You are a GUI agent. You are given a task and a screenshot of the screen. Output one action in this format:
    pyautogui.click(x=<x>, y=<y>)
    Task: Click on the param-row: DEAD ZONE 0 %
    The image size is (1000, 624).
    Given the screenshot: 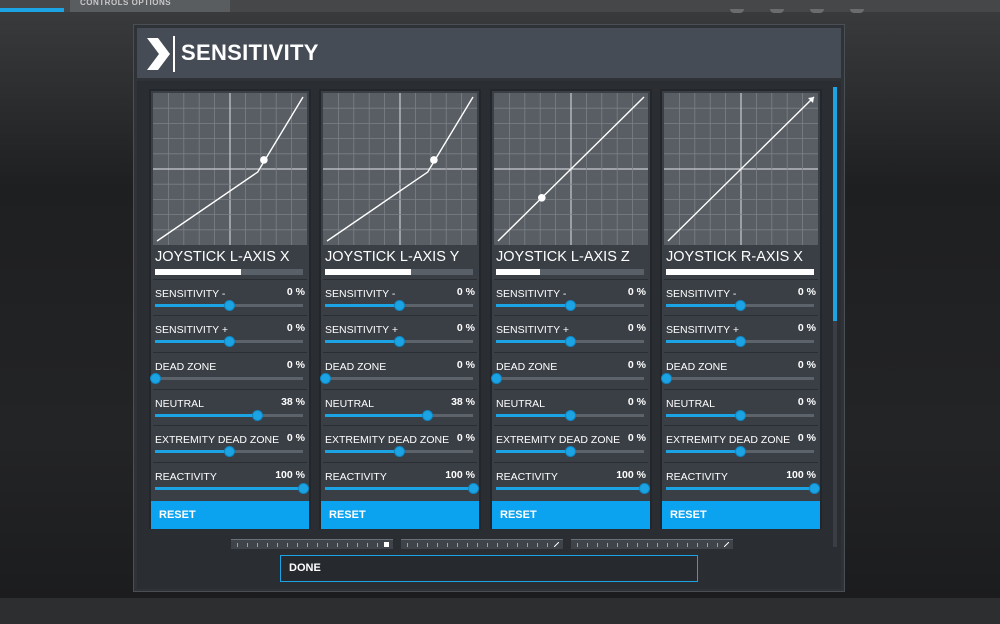 What is the action you would take?
    pyautogui.click(x=569, y=369)
    